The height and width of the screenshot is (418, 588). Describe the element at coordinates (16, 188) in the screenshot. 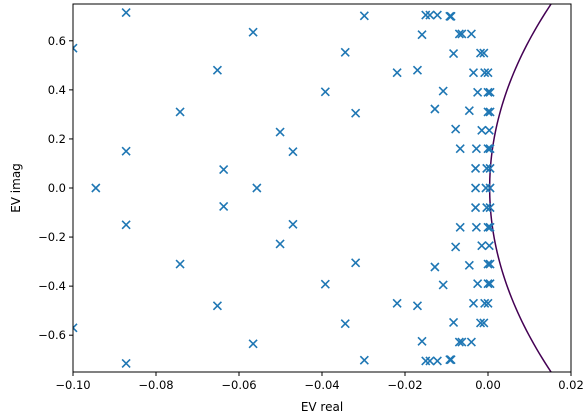

I see `y-axis-label: EV imag` at that location.